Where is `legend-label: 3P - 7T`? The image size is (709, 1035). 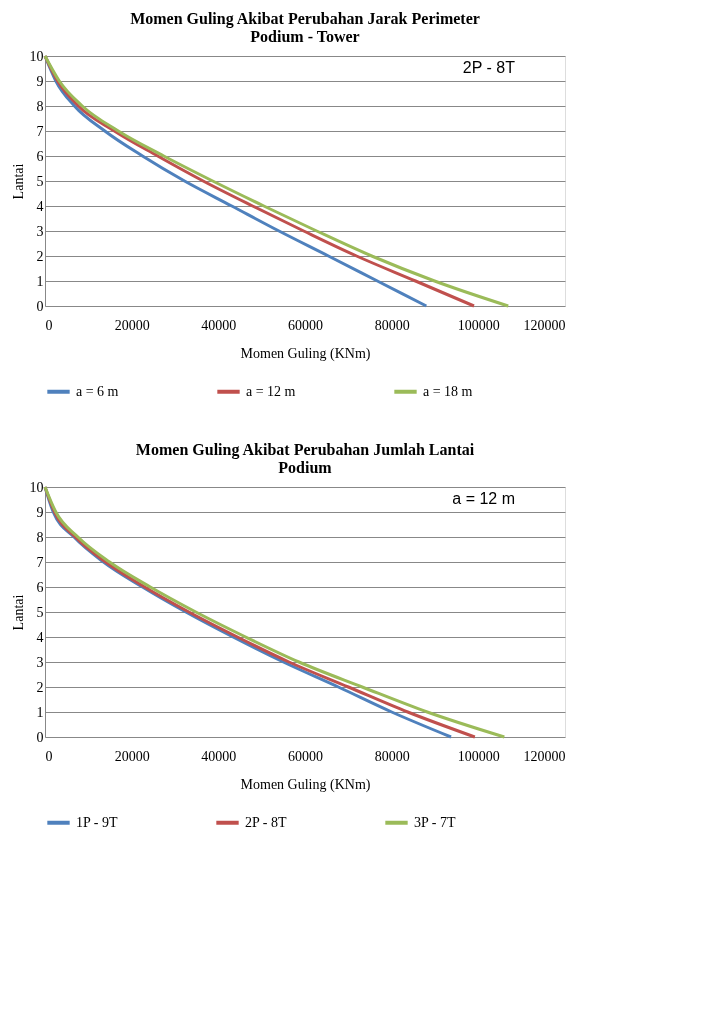 legend-label: 3P - 7T is located at coordinates (435, 822).